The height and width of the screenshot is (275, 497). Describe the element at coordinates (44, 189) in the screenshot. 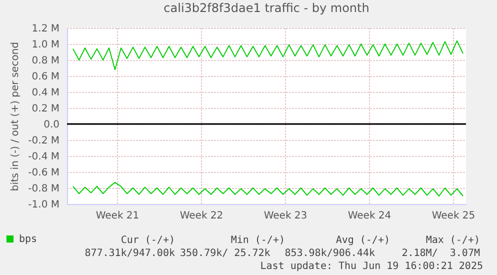

I see `y-tick-label: -0.8 M` at that location.